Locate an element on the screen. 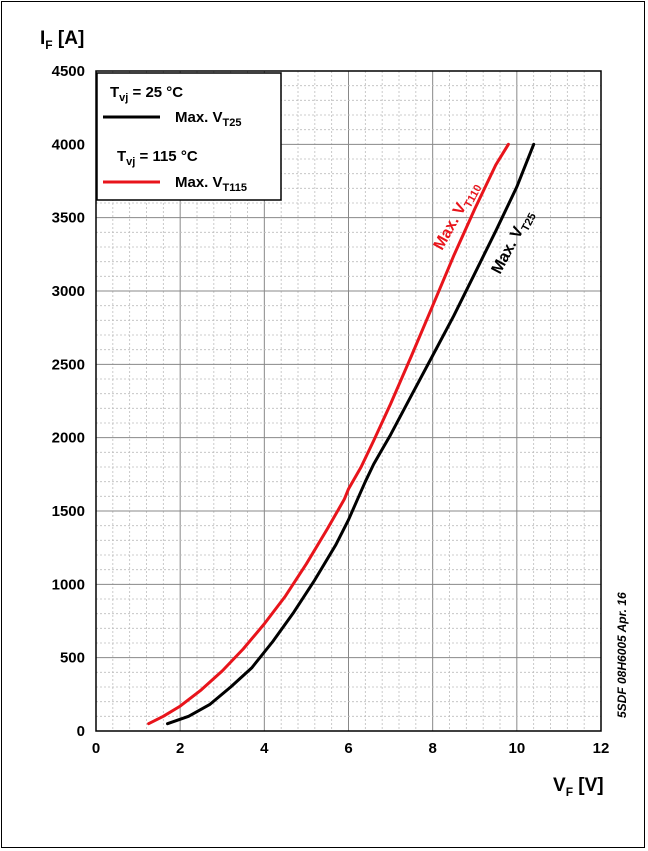 This screenshot has width=648, height=851. document-reference-note: 5SDF 08H6005 Apr. 16 is located at coordinates (622, 655).